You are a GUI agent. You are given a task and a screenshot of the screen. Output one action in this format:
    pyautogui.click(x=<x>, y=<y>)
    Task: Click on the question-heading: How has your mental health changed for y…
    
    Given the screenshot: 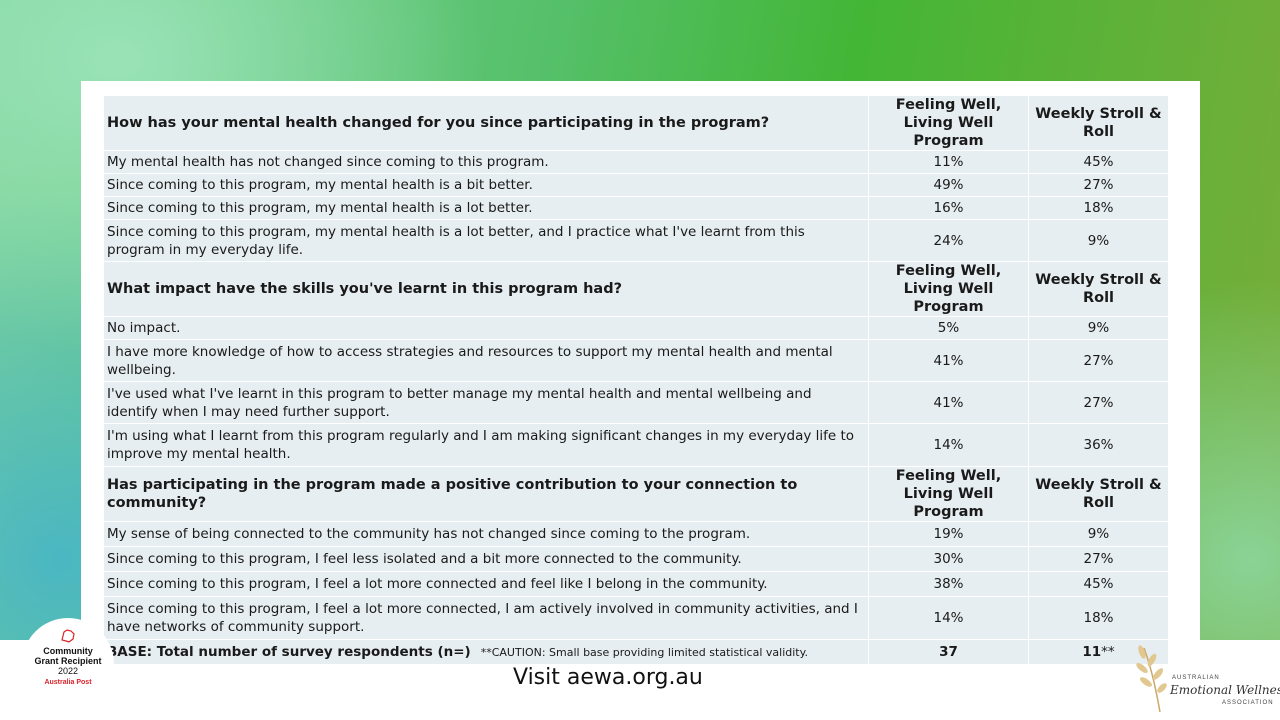 What is the action you would take?
    pyautogui.click(x=486, y=123)
    